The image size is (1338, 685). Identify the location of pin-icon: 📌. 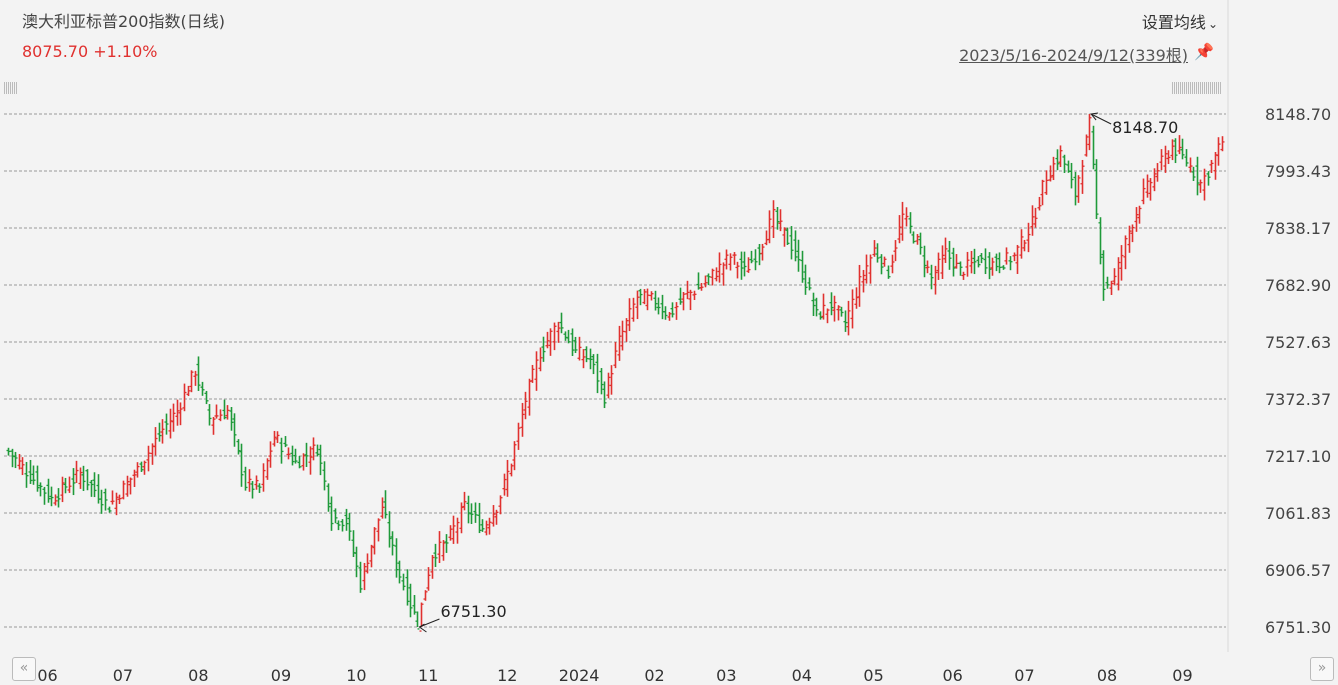
(1204, 51).